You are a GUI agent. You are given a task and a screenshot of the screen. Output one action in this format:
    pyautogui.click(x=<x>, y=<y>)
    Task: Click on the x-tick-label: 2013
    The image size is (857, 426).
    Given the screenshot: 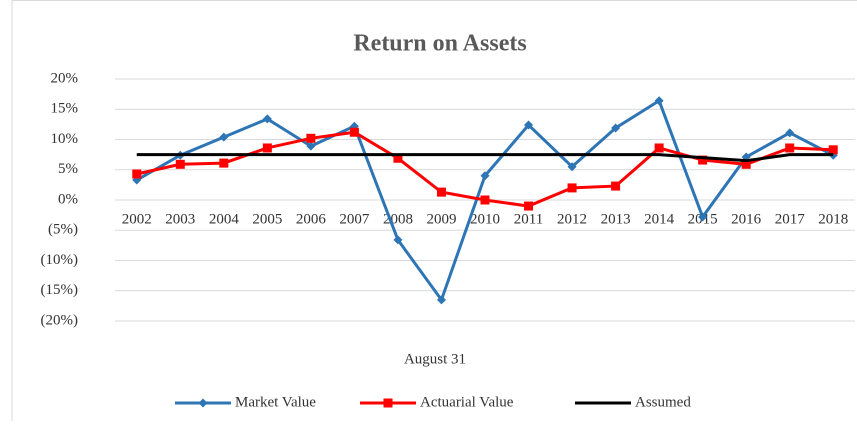 What is the action you would take?
    pyautogui.click(x=616, y=219)
    